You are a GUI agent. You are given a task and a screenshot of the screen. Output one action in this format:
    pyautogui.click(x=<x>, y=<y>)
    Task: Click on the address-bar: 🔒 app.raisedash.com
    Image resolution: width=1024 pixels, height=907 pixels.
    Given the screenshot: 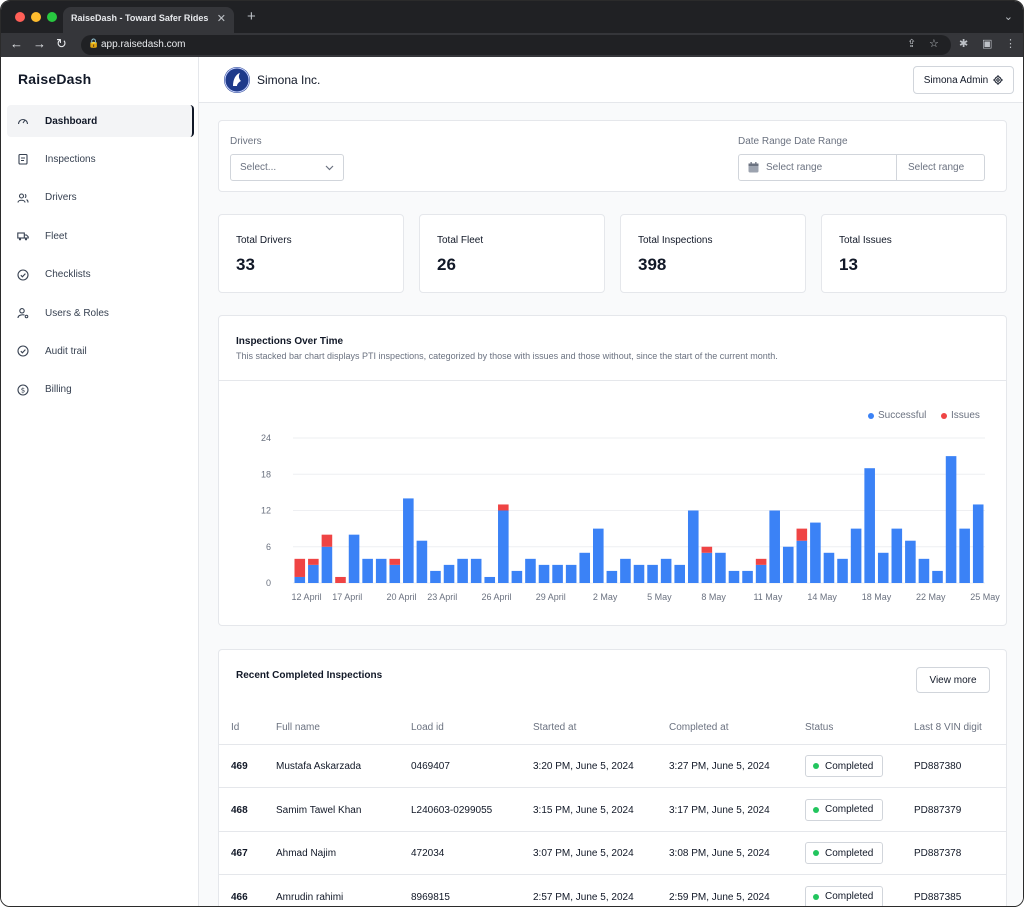 What is the action you would take?
    pyautogui.click(x=516, y=45)
    